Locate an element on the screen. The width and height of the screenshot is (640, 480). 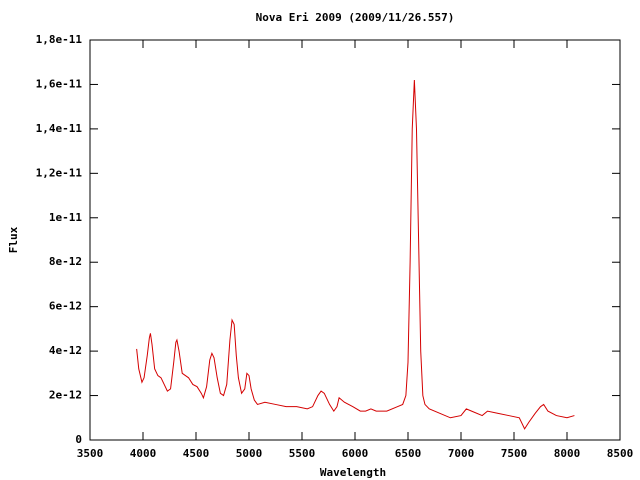
x-axis-label: Wavelength is located at coordinates (353, 472).